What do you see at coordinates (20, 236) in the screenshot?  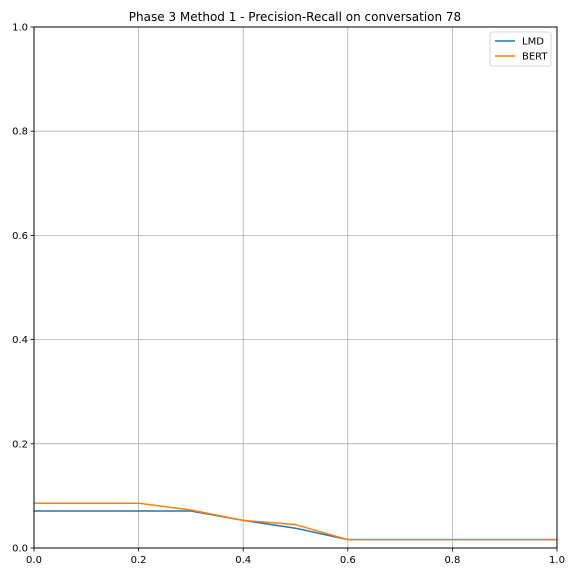 I see `y-tick-label: 0.6` at bounding box center [20, 236].